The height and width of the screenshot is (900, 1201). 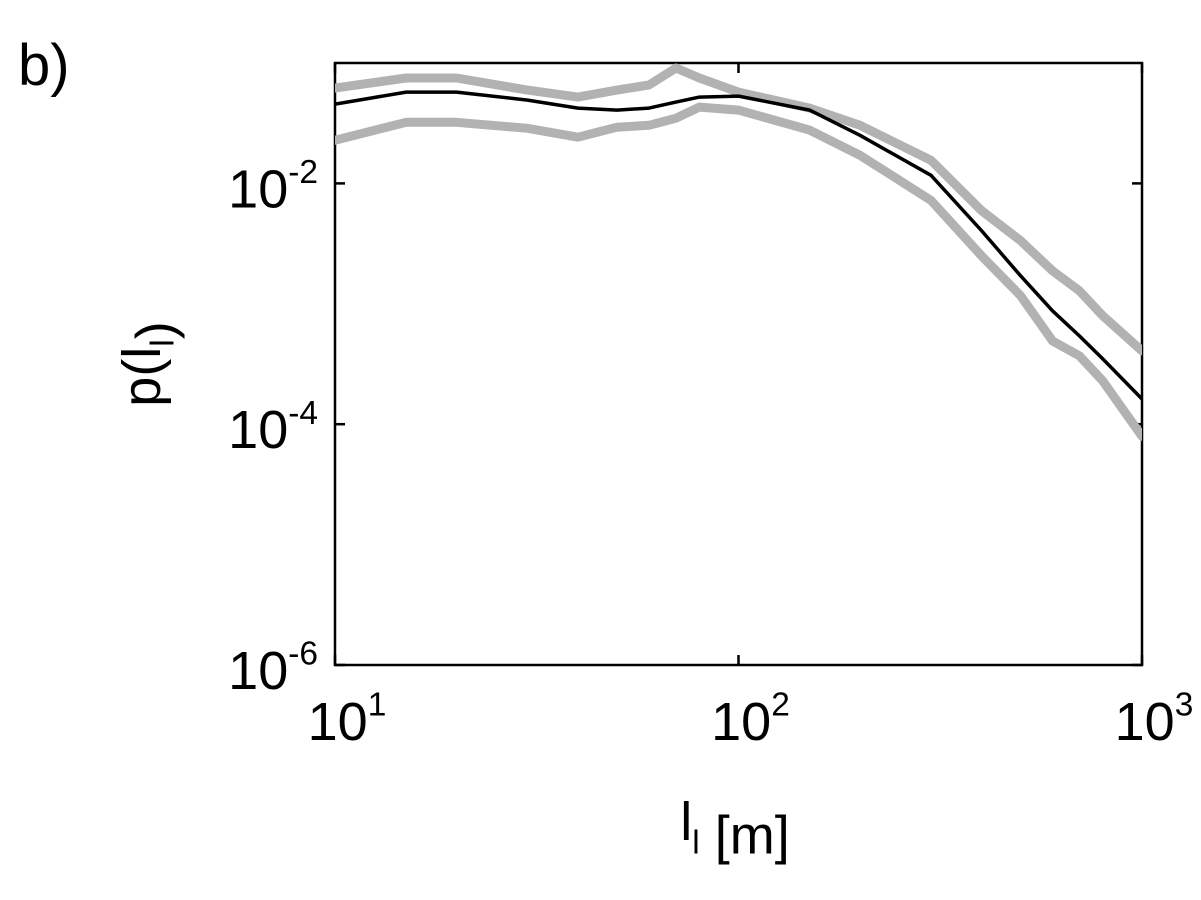 I want to click on x-tick-label: 10³, so click(x=1154, y=719).